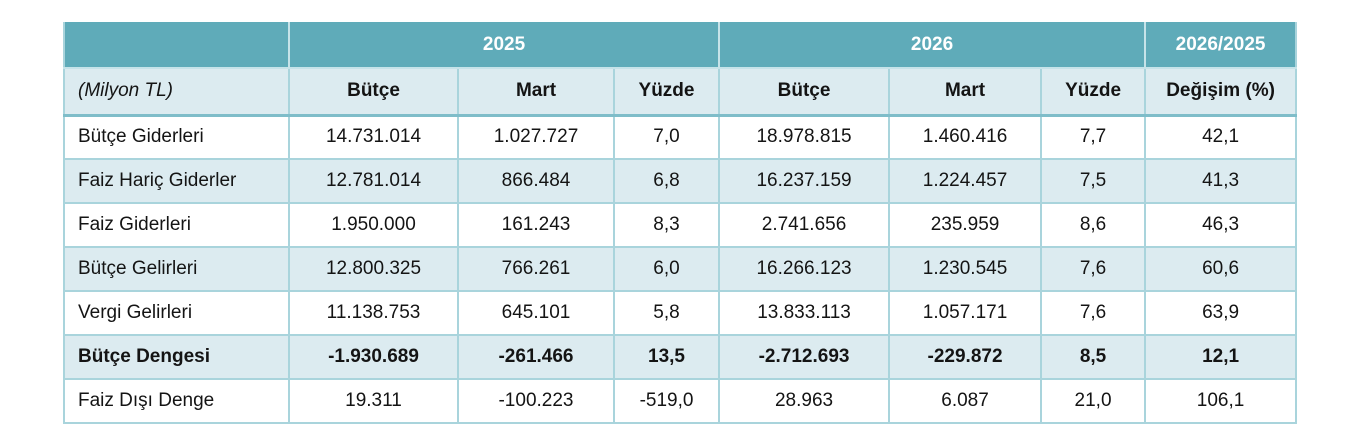  Describe the element at coordinates (1093, 137) in the screenshot. I see `value-cell: 7,7` at that location.